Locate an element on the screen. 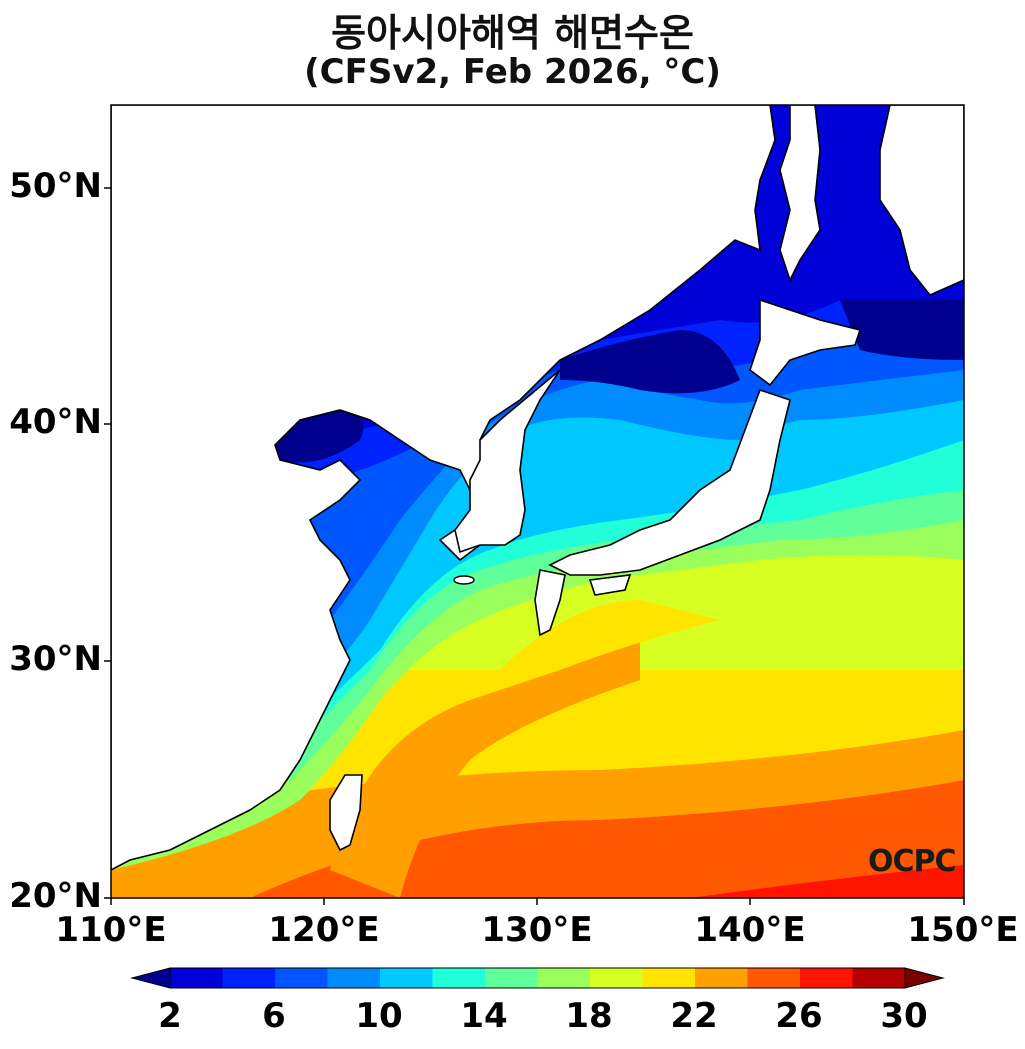  colorbar-label-30: 30 is located at coordinates (904, 1016).